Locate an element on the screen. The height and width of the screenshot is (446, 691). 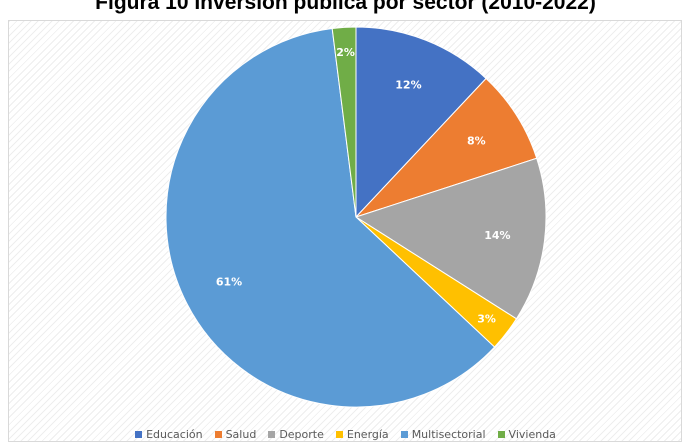
legend-item-4: Multisectorial is located at coordinates (443, 434).